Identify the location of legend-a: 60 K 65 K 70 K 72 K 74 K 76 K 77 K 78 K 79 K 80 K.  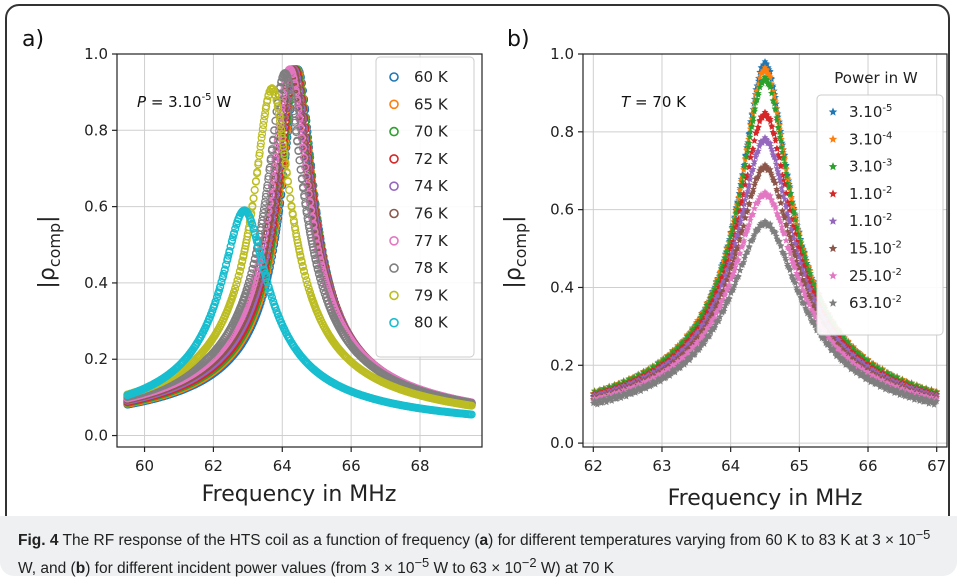
(425, 207).